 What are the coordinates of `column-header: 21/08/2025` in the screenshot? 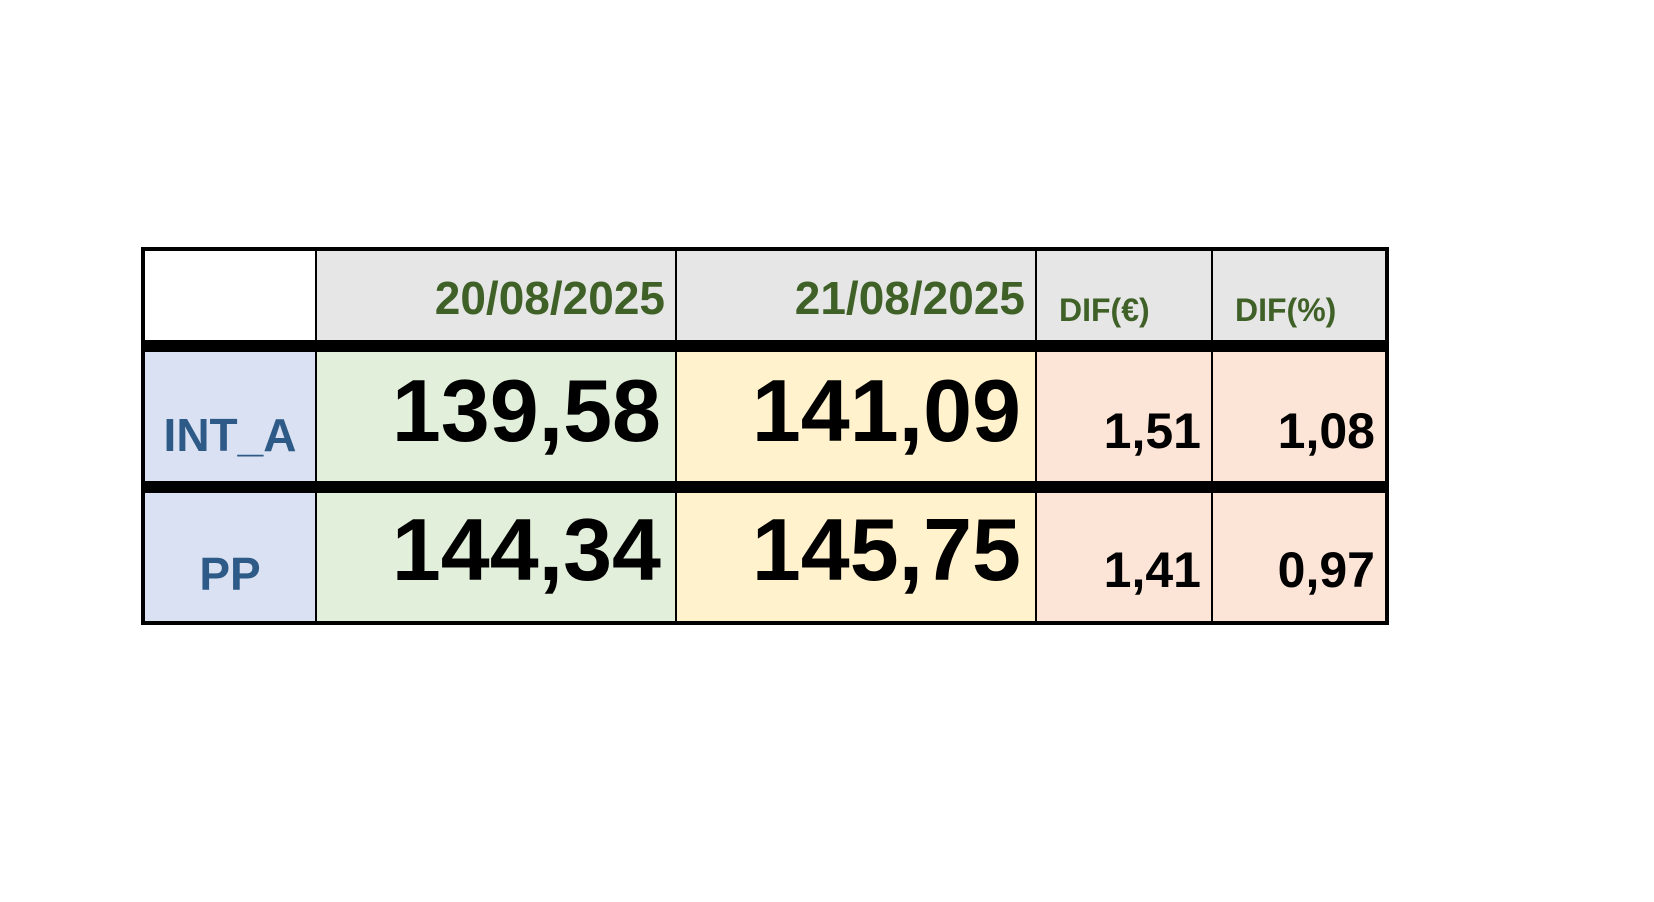 It's located at (856, 295).